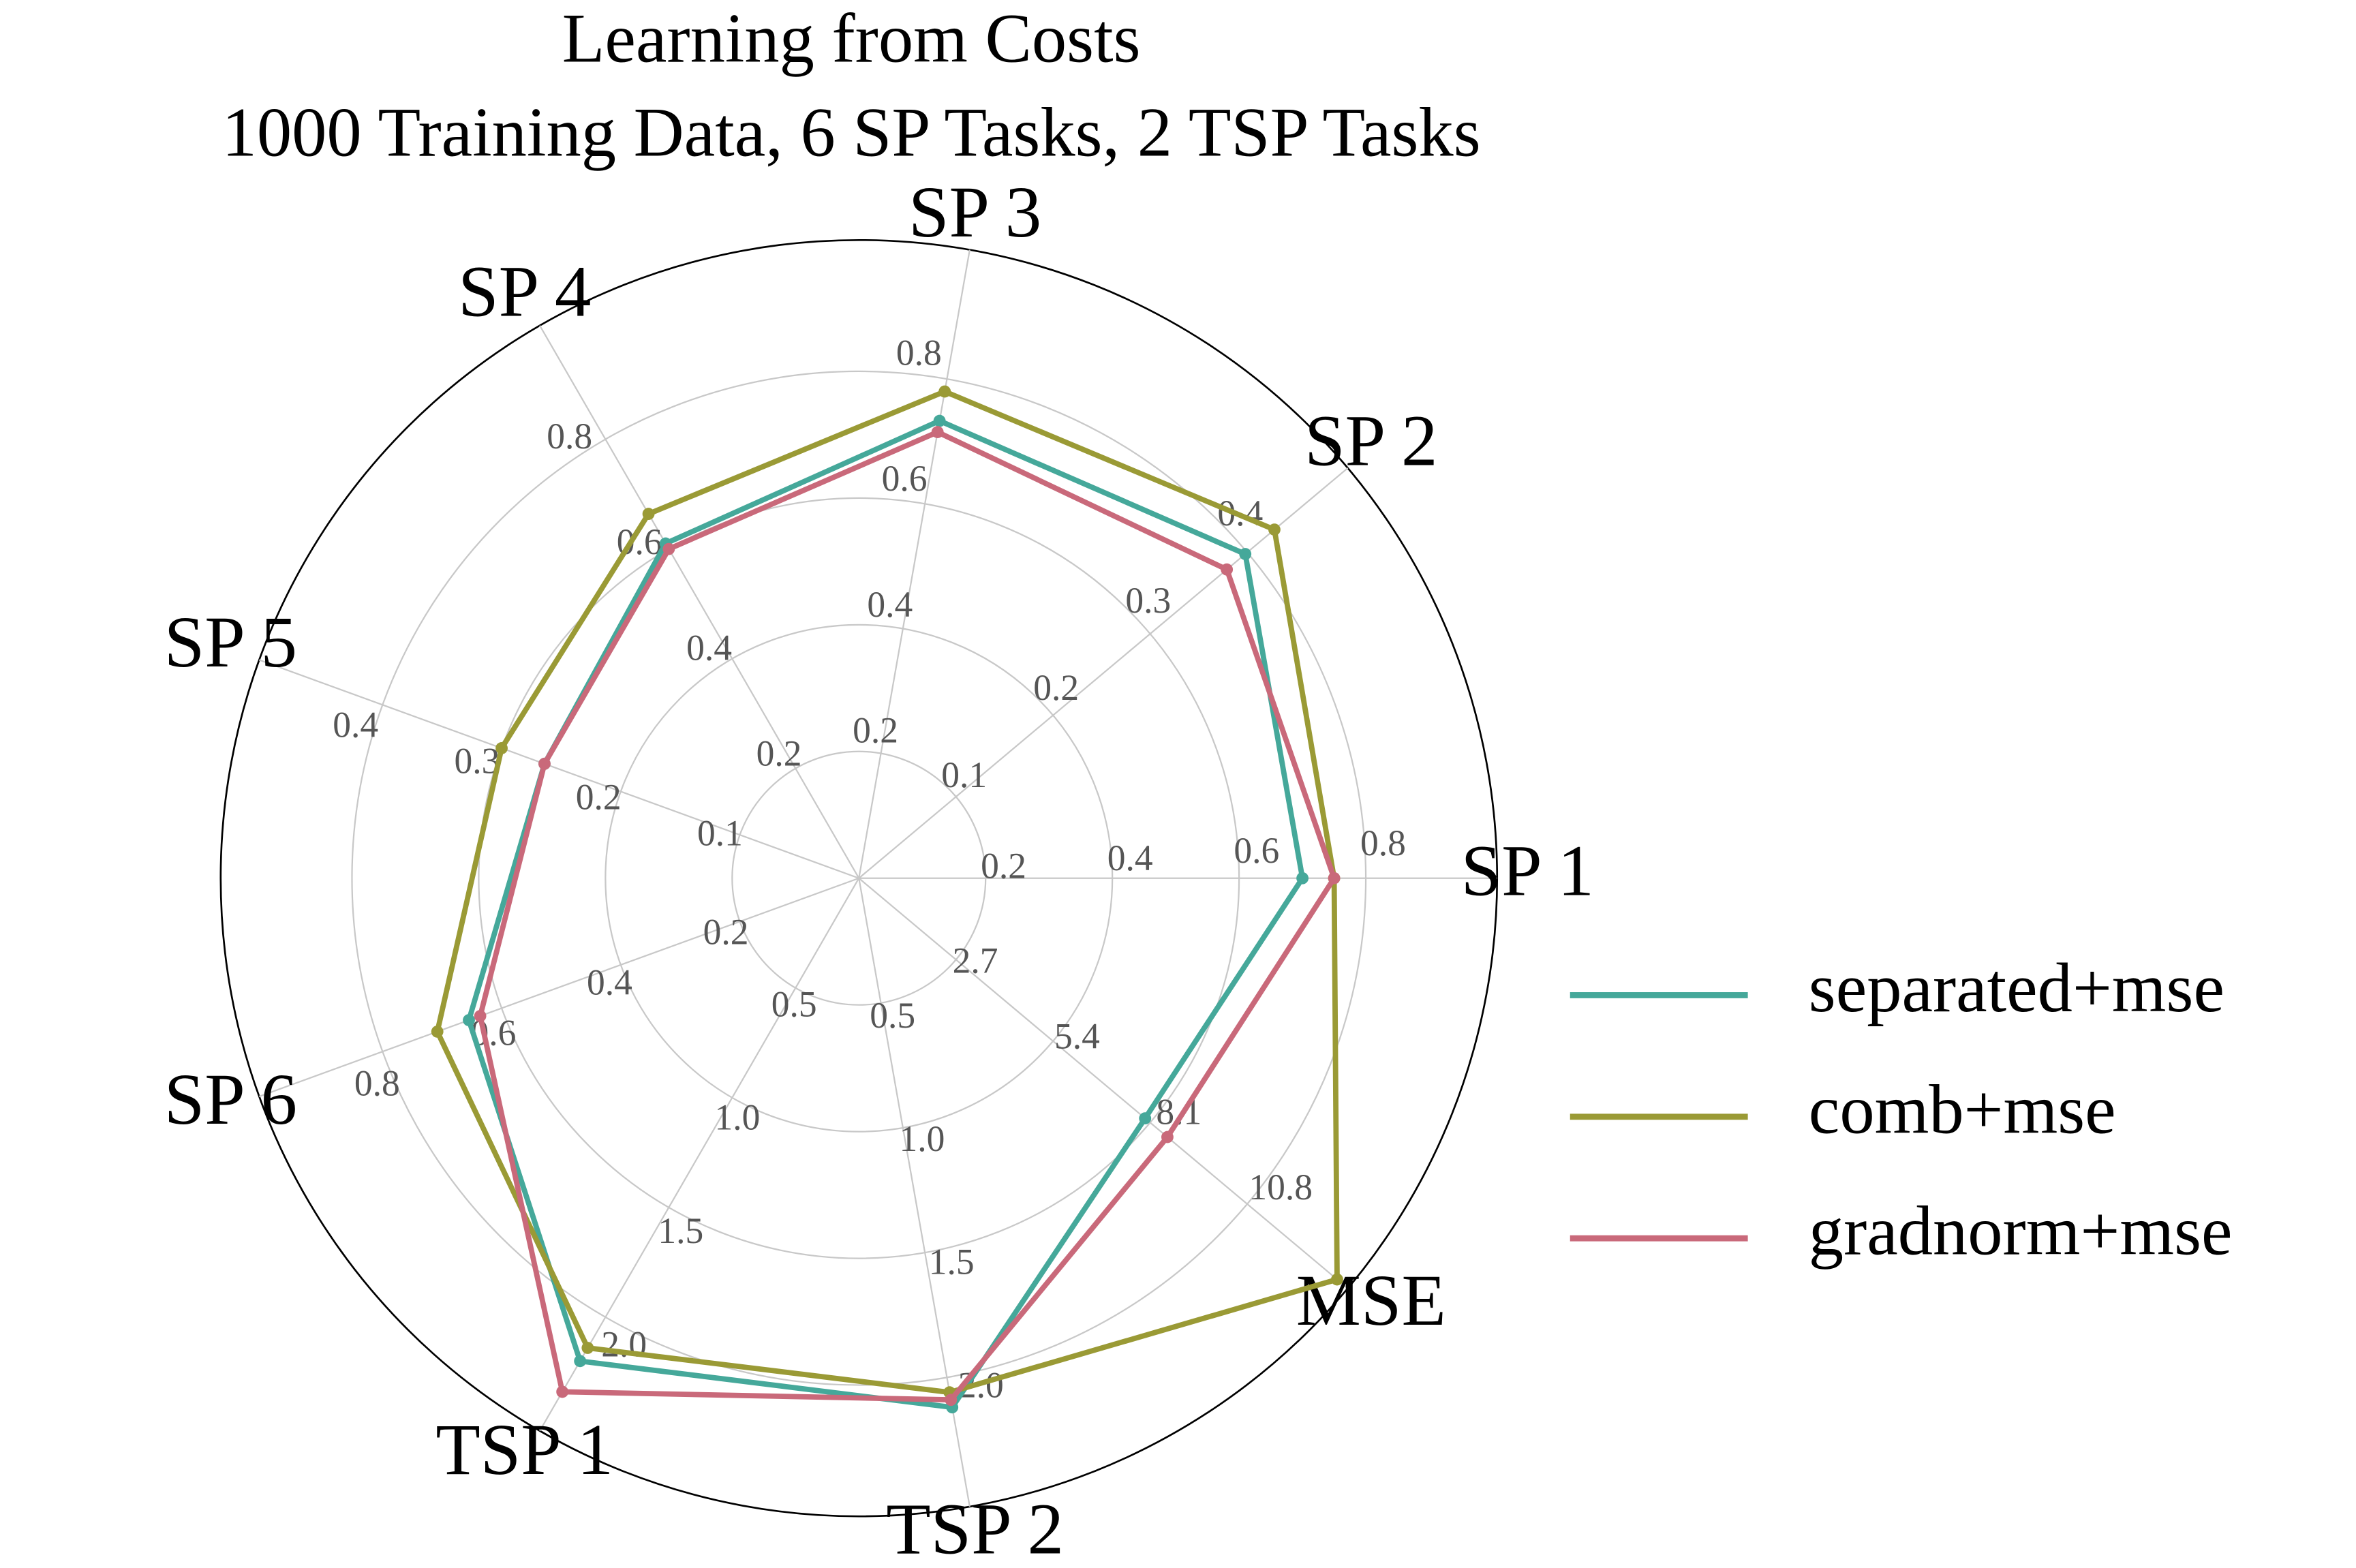 Image resolution: width=2356 pixels, height=1568 pixels. I want to click on axis-label: SP 6, so click(231, 1100).